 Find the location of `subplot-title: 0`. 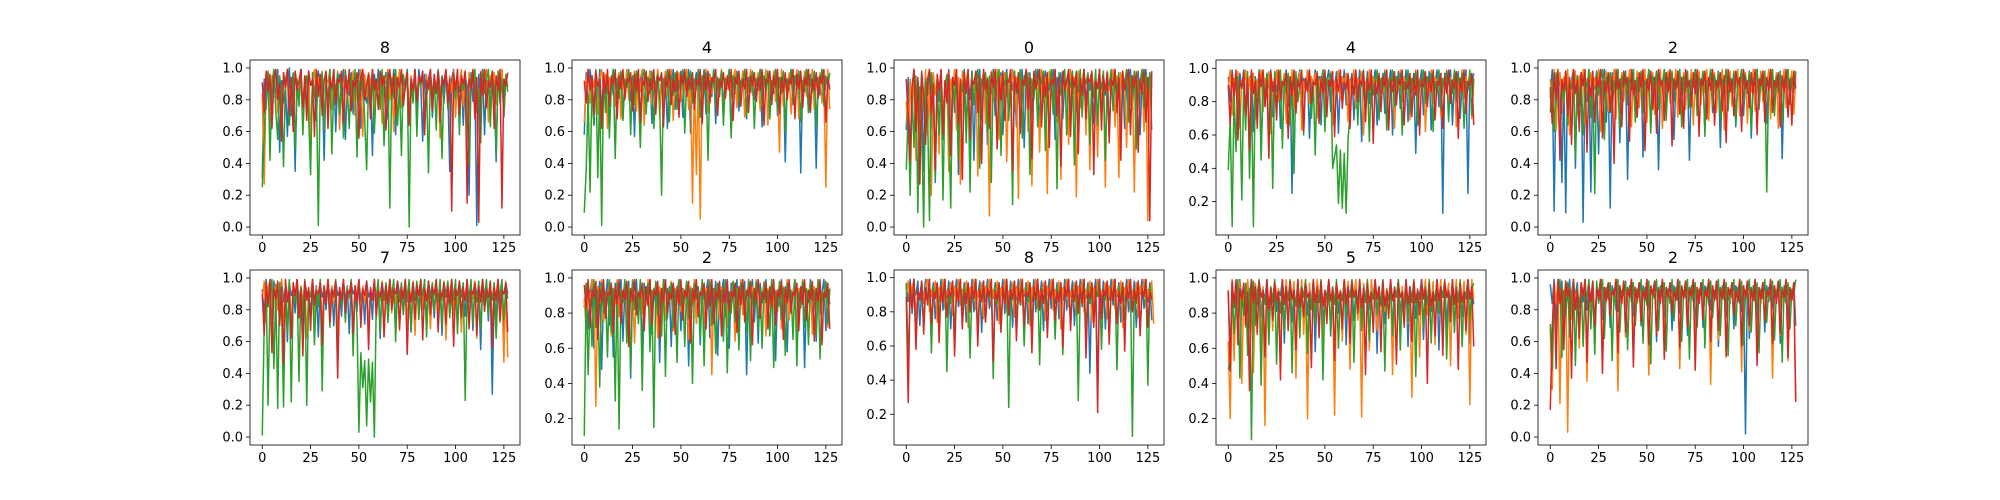

subplot-title: 0 is located at coordinates (1029, 47).